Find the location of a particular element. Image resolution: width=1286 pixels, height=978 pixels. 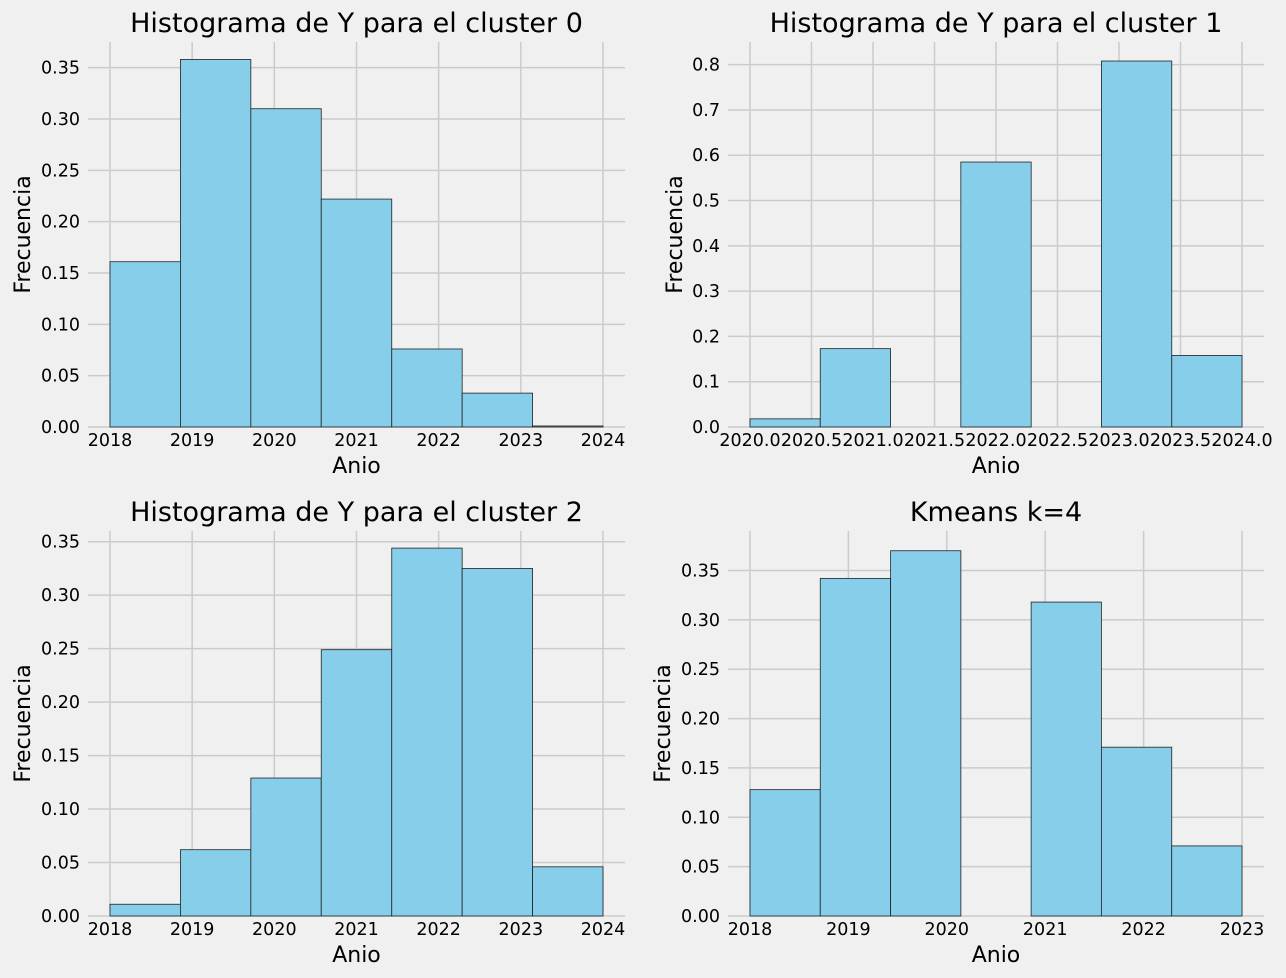

x-tick-label: 2022.0 is located at coordinates (995, 441).